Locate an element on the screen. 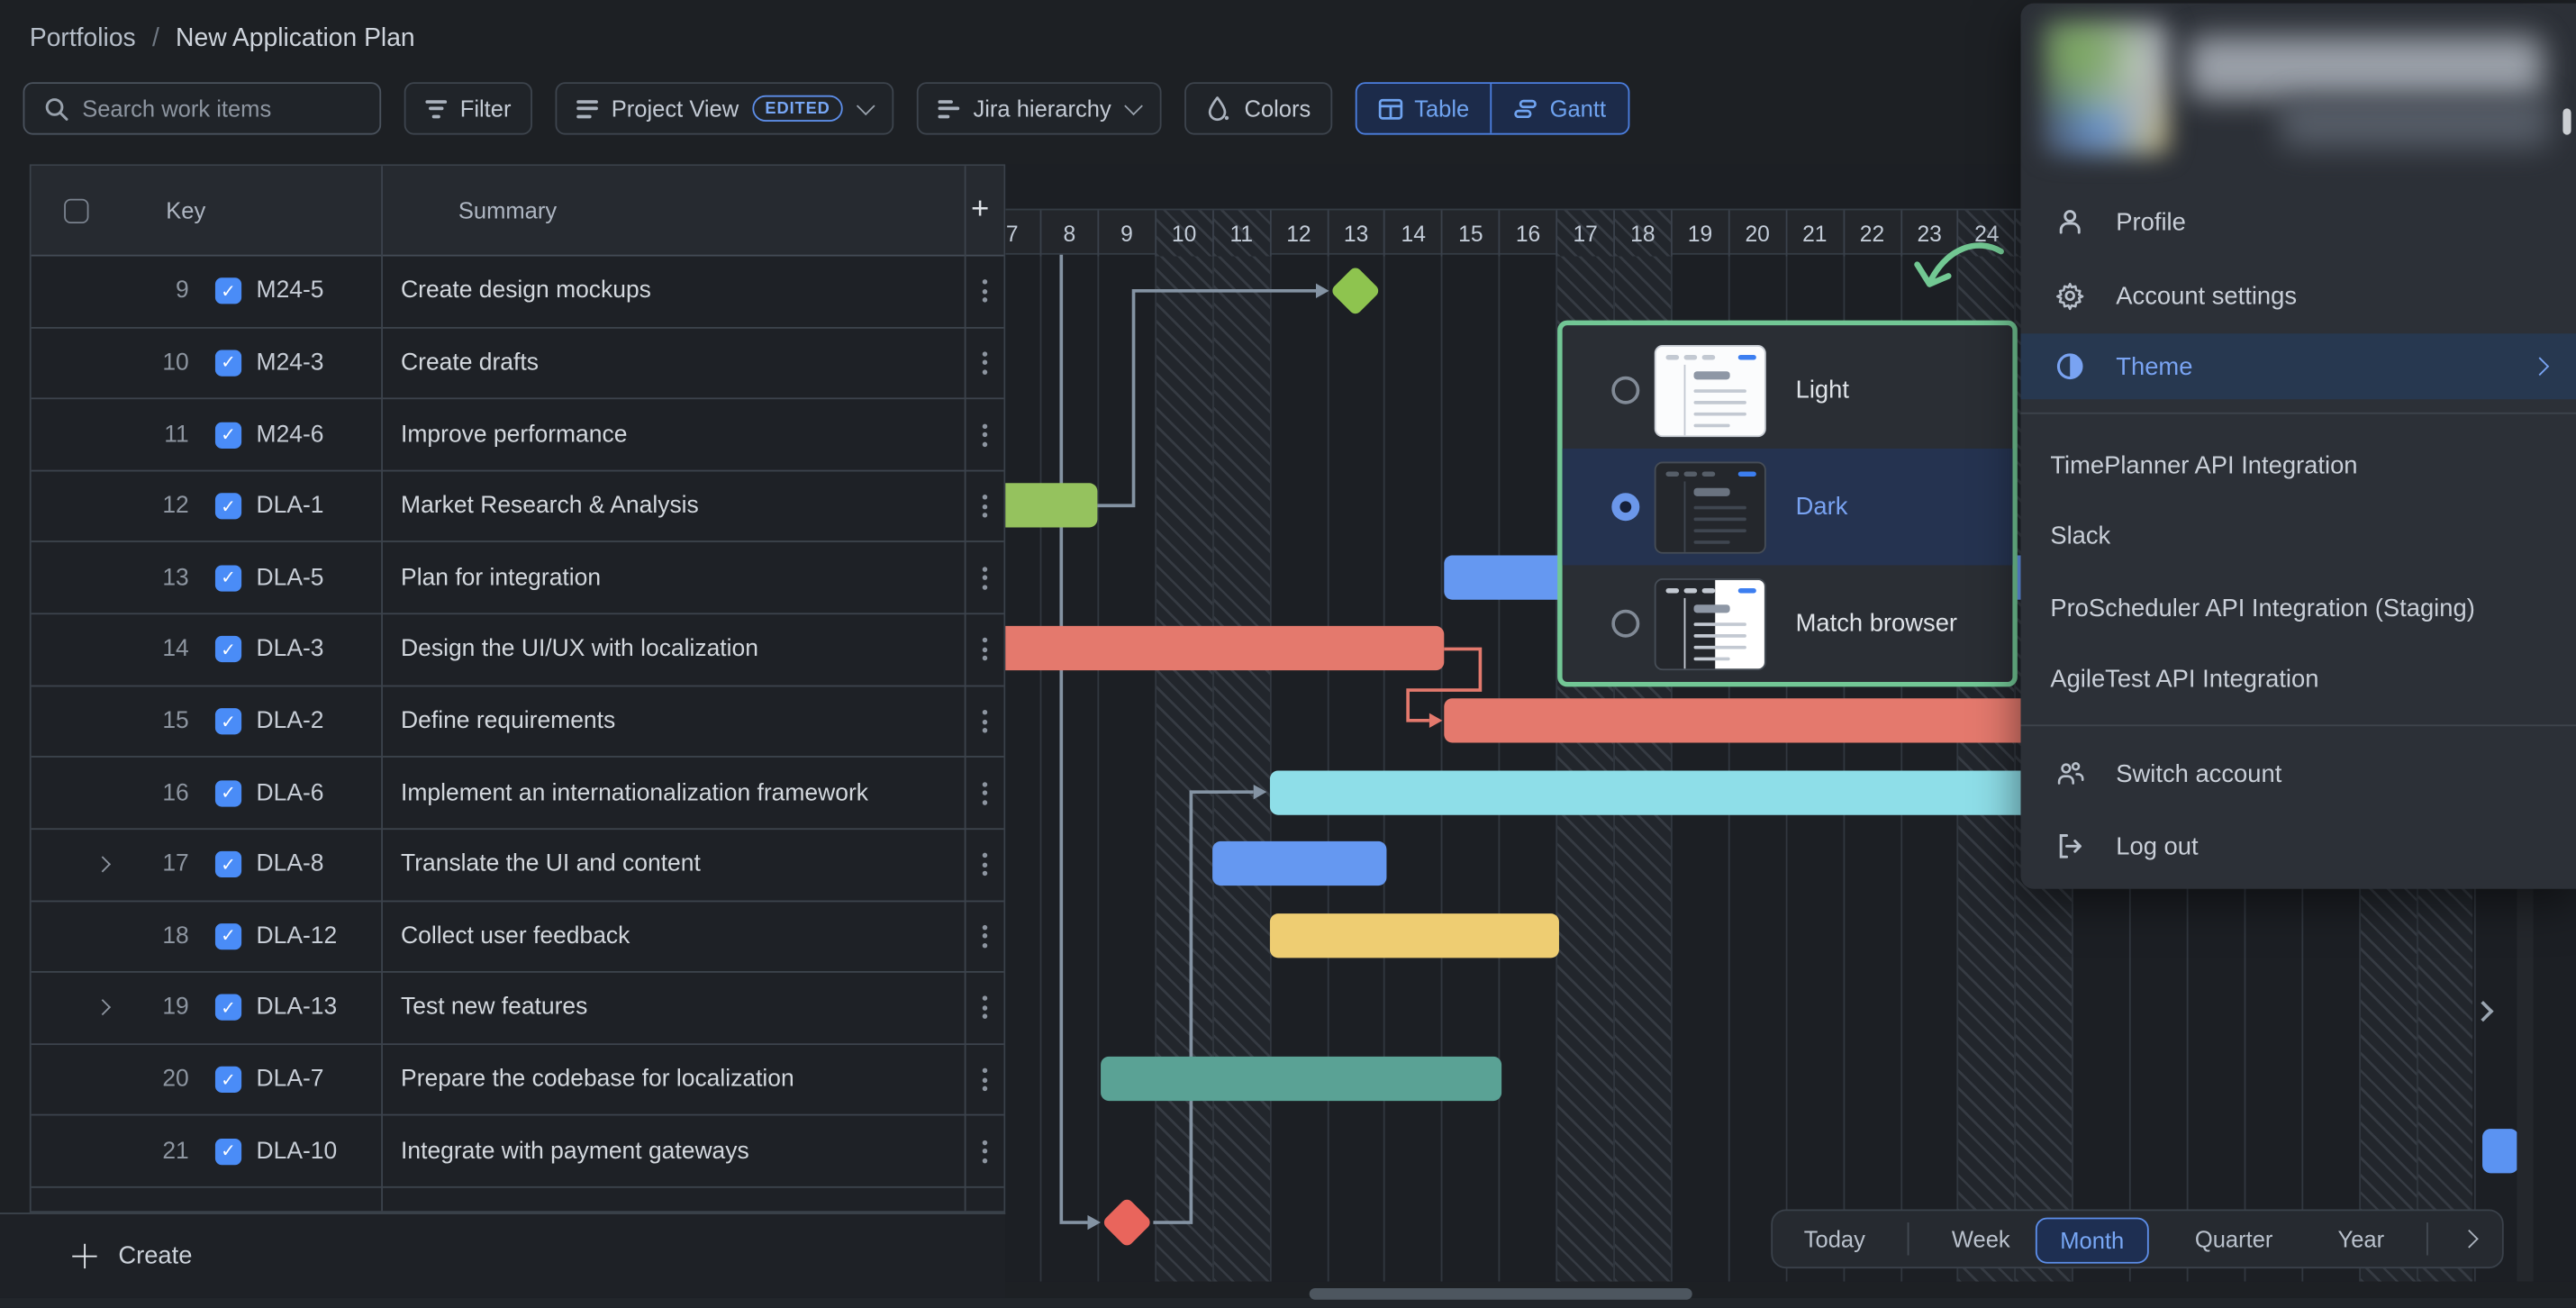  issue-key: DLA-10 is located at coordinates (297, 1151).